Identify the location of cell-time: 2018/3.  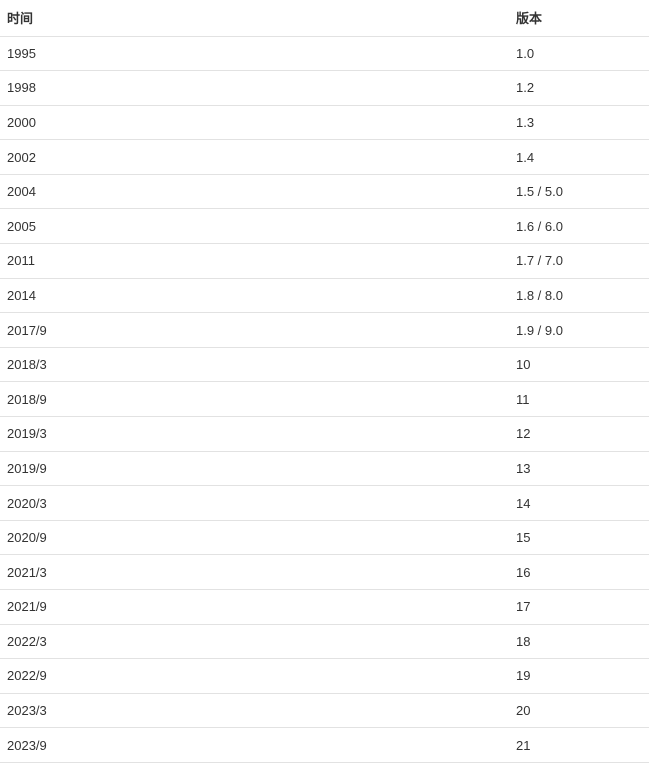
(254, 365).